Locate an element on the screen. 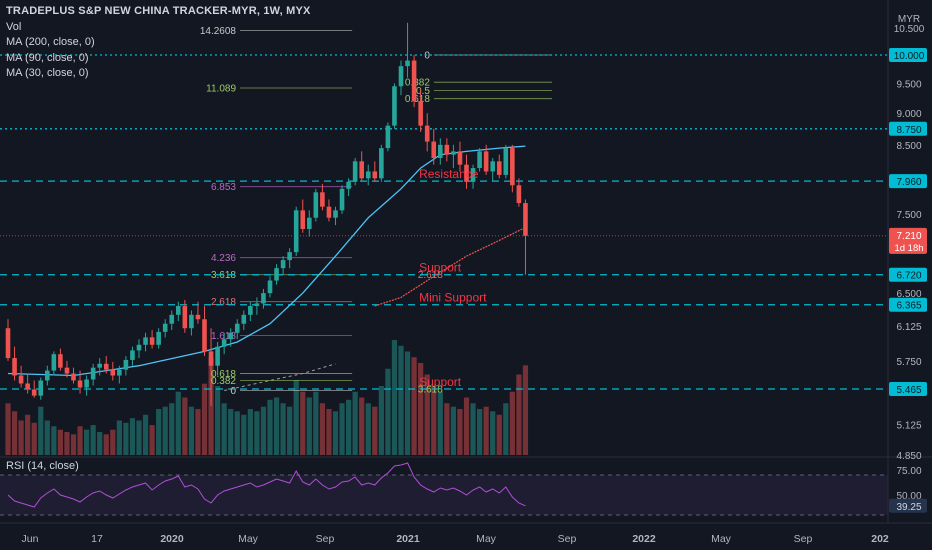 The width and height of the screenshot is (932, 550). annotation-layer: Resistance Support Mini Support Support is located at coordinates (453, 278).